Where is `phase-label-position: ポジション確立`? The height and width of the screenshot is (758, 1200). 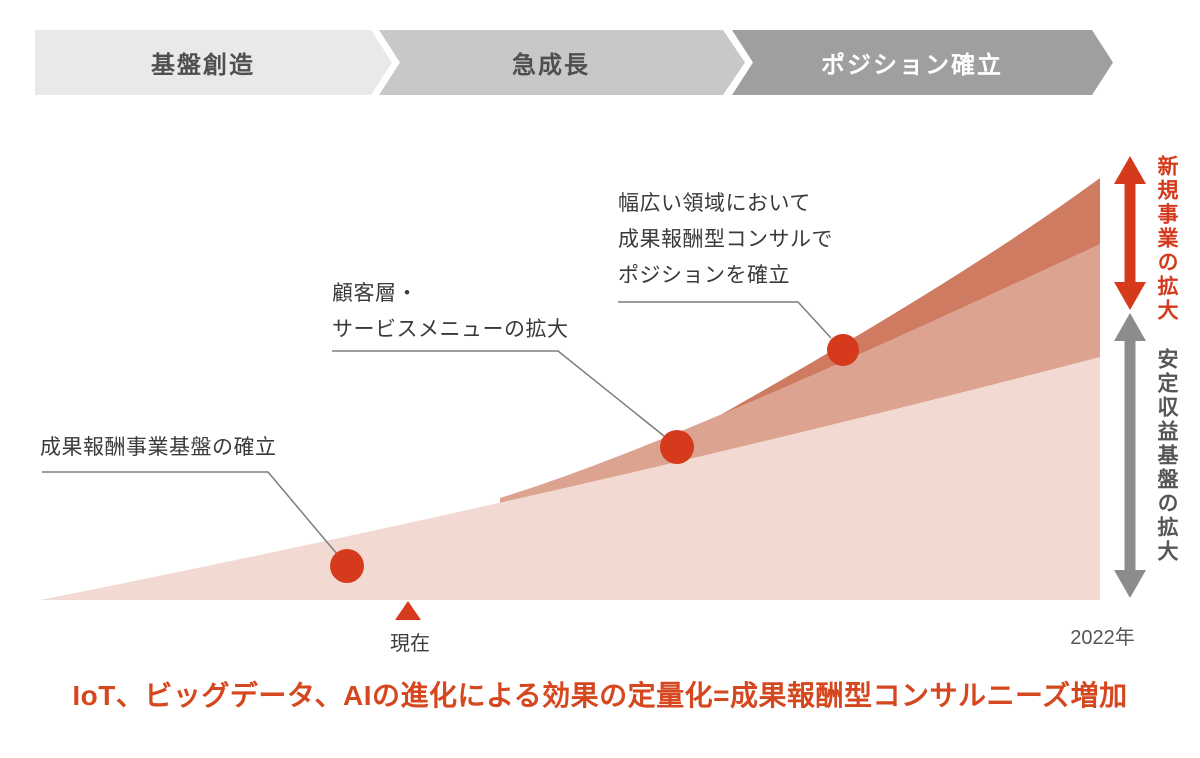 phase-label-position: ポジション確立 is located at coordinates (912, 65).